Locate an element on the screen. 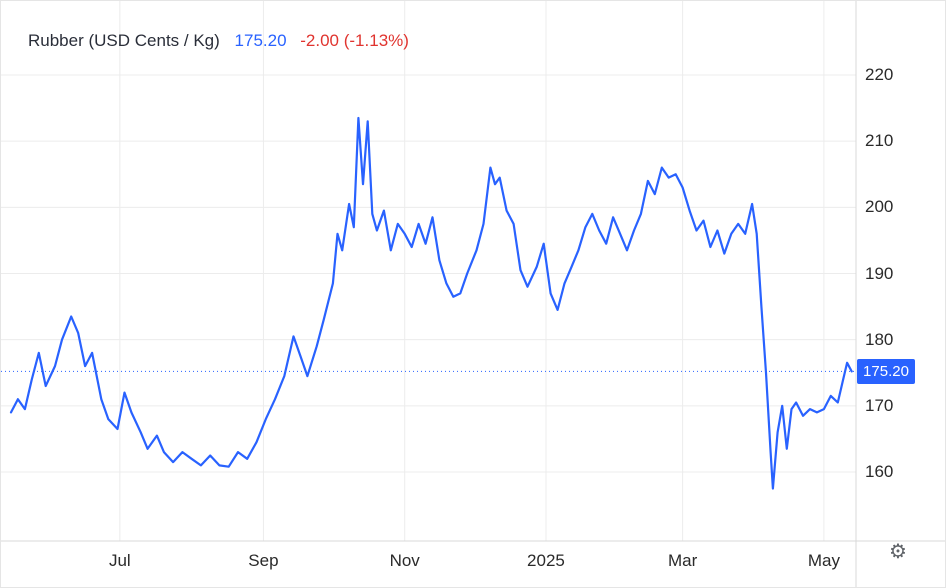  y-axis-label: 160 is located at coordinates (879, 471).